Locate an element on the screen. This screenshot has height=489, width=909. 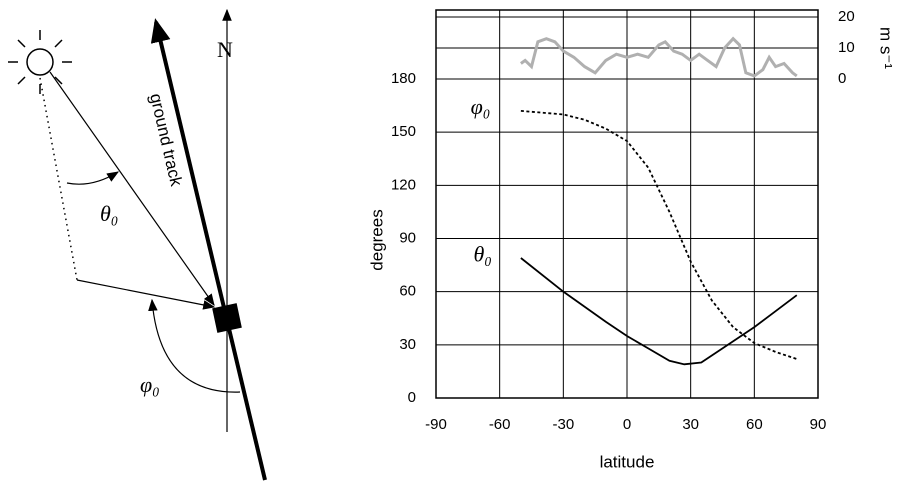
y-tick-label: 60 is located at coordinates (407, 291).